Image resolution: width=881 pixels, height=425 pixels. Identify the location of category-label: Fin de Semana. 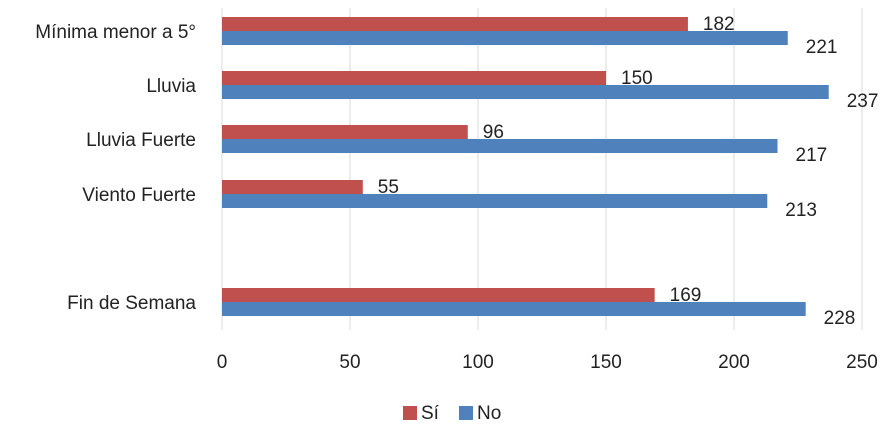
(131, 303).